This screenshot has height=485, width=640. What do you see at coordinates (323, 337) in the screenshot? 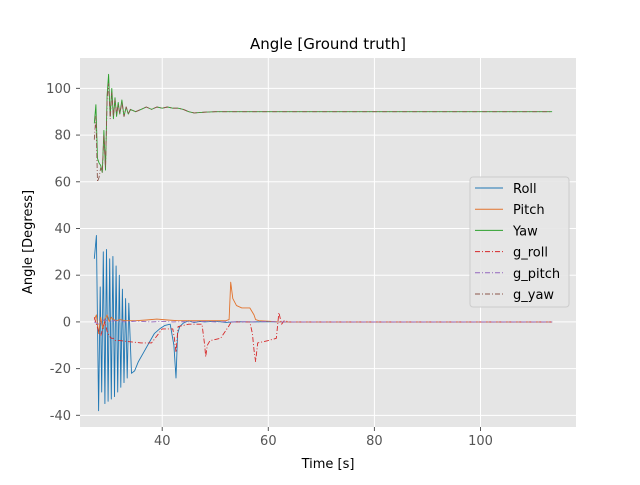
I see `series-line-g-roll` at bounding box center [323, 337].